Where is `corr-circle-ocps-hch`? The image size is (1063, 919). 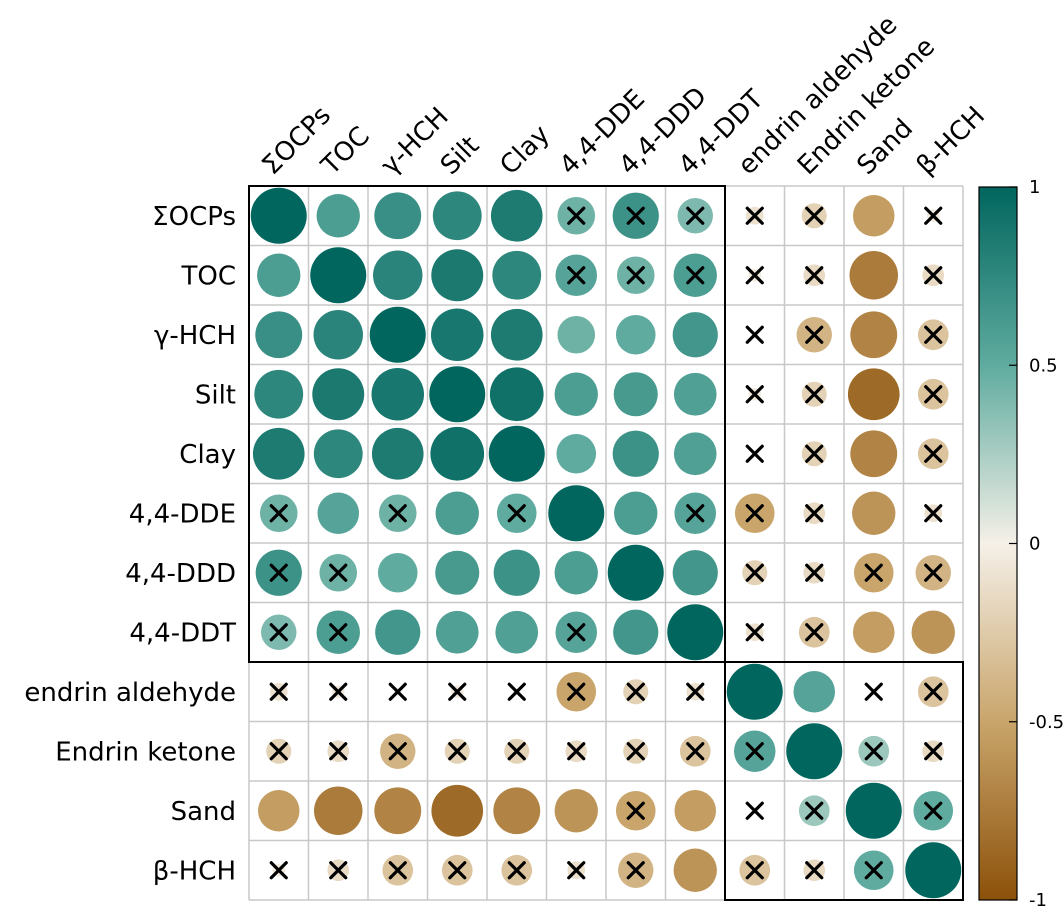
corr-circle-ocps-hch is located at coordinates (398, 216).